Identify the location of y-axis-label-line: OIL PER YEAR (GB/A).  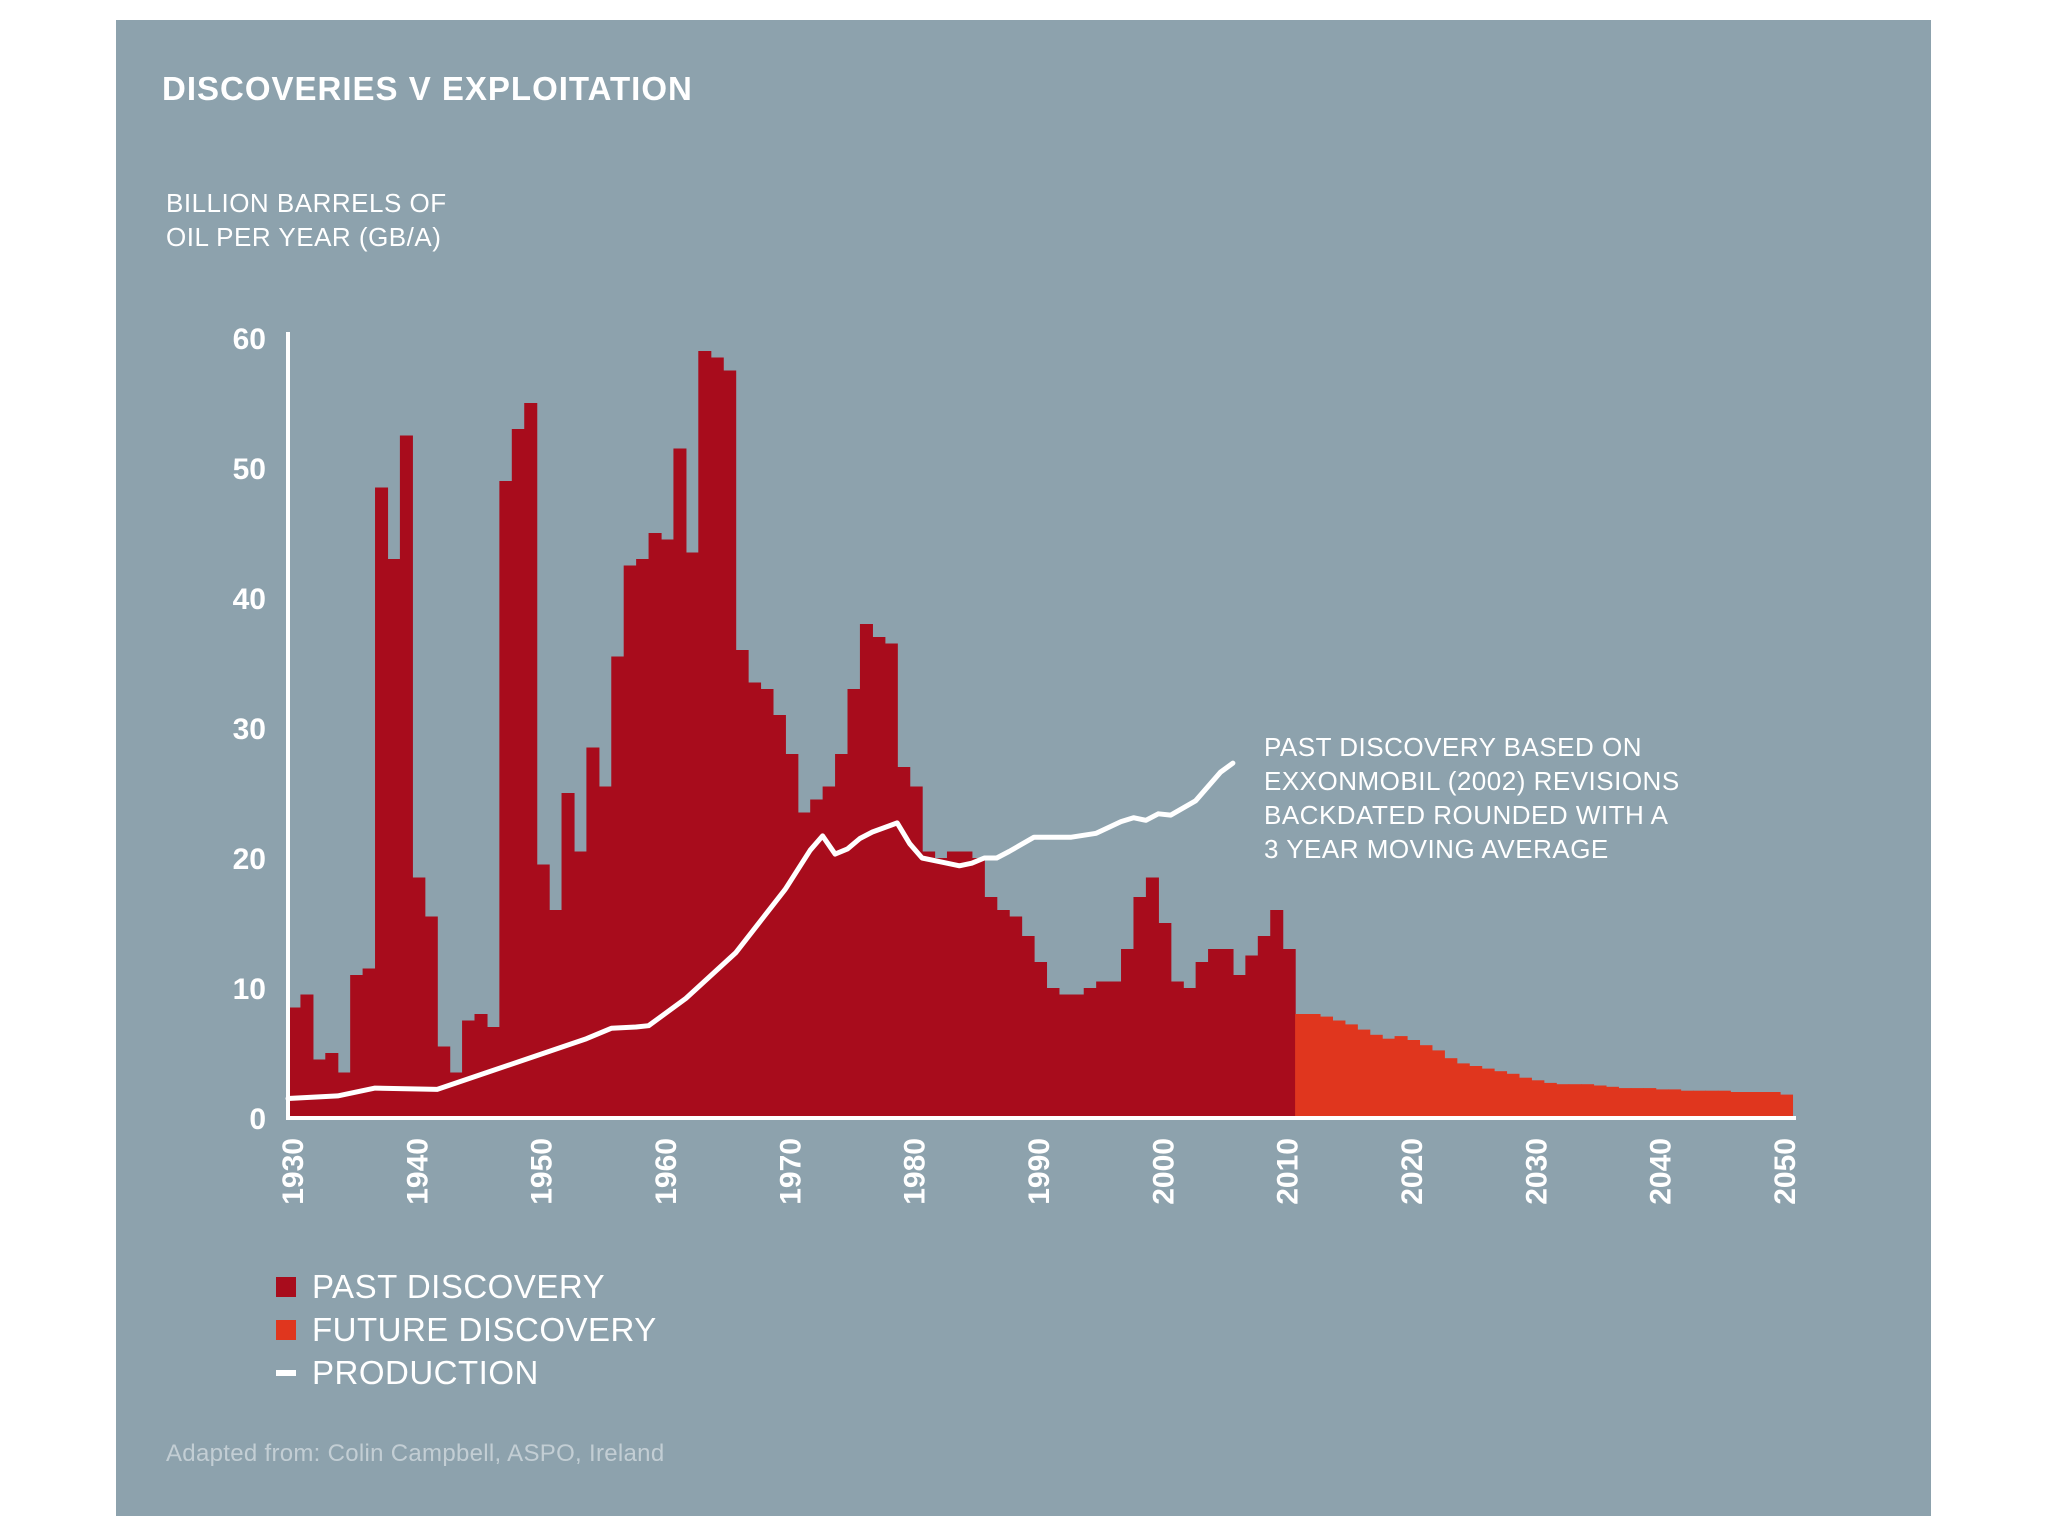
(304, 237).